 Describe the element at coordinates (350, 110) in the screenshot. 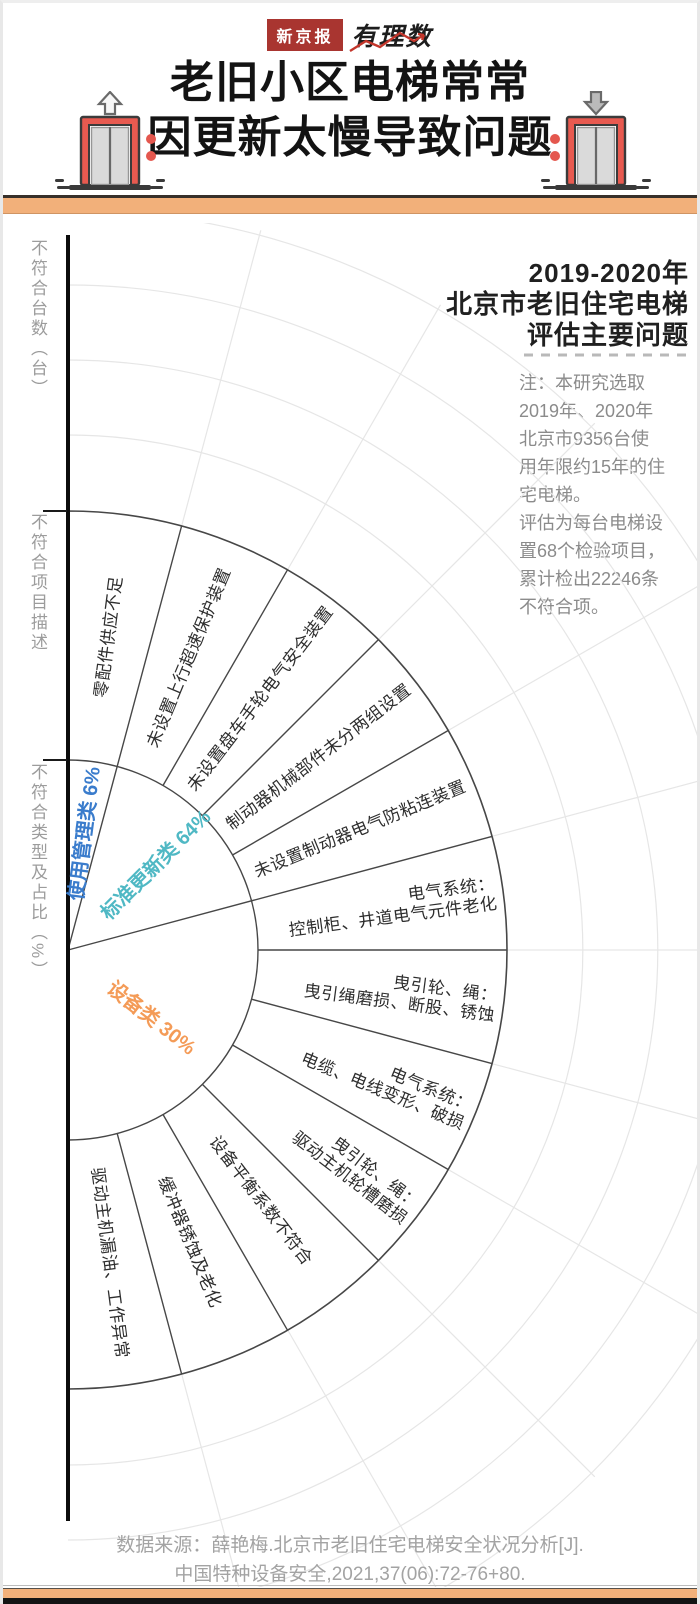

I see `page-title: 老旧小区电梯常常 因更新太慢导致问题` at that location.